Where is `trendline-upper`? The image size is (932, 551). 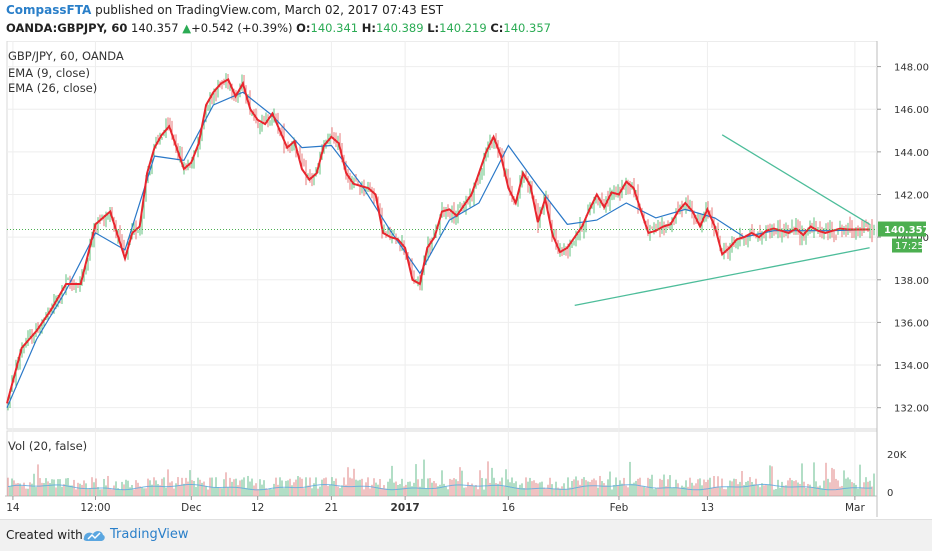 trendline-upper is located at coordinates (795, 179).